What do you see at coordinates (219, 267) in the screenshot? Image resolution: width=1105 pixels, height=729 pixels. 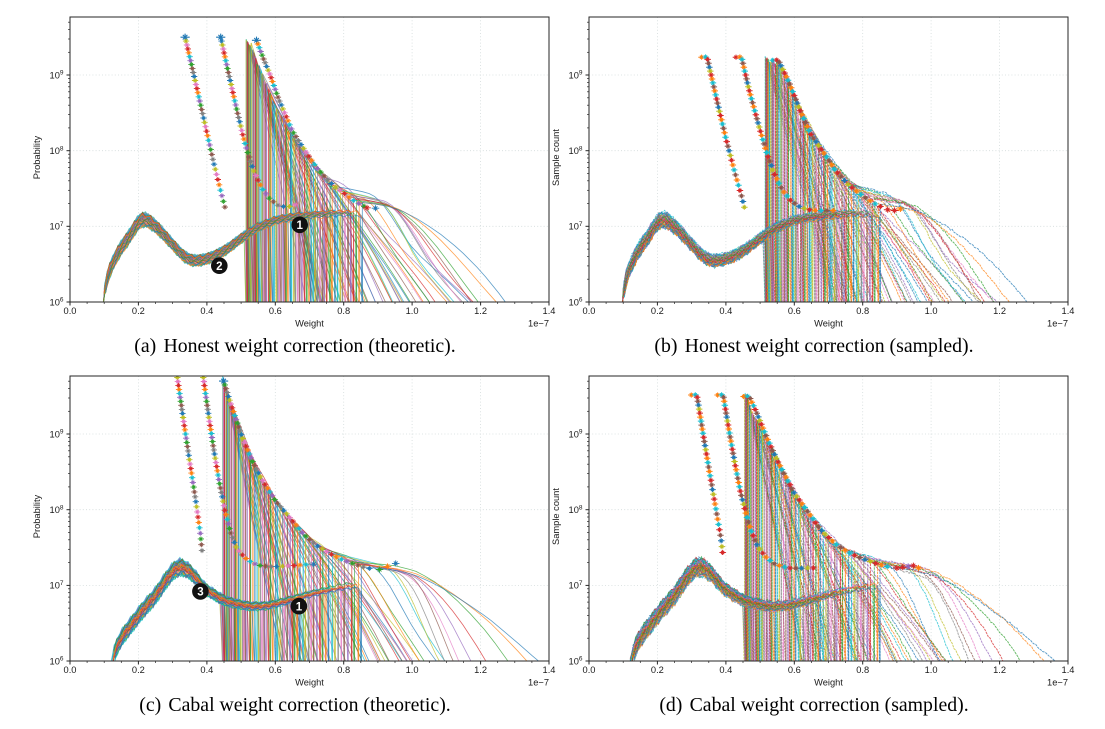 I see `svg-text: 2` at bounding box center [219, 267].